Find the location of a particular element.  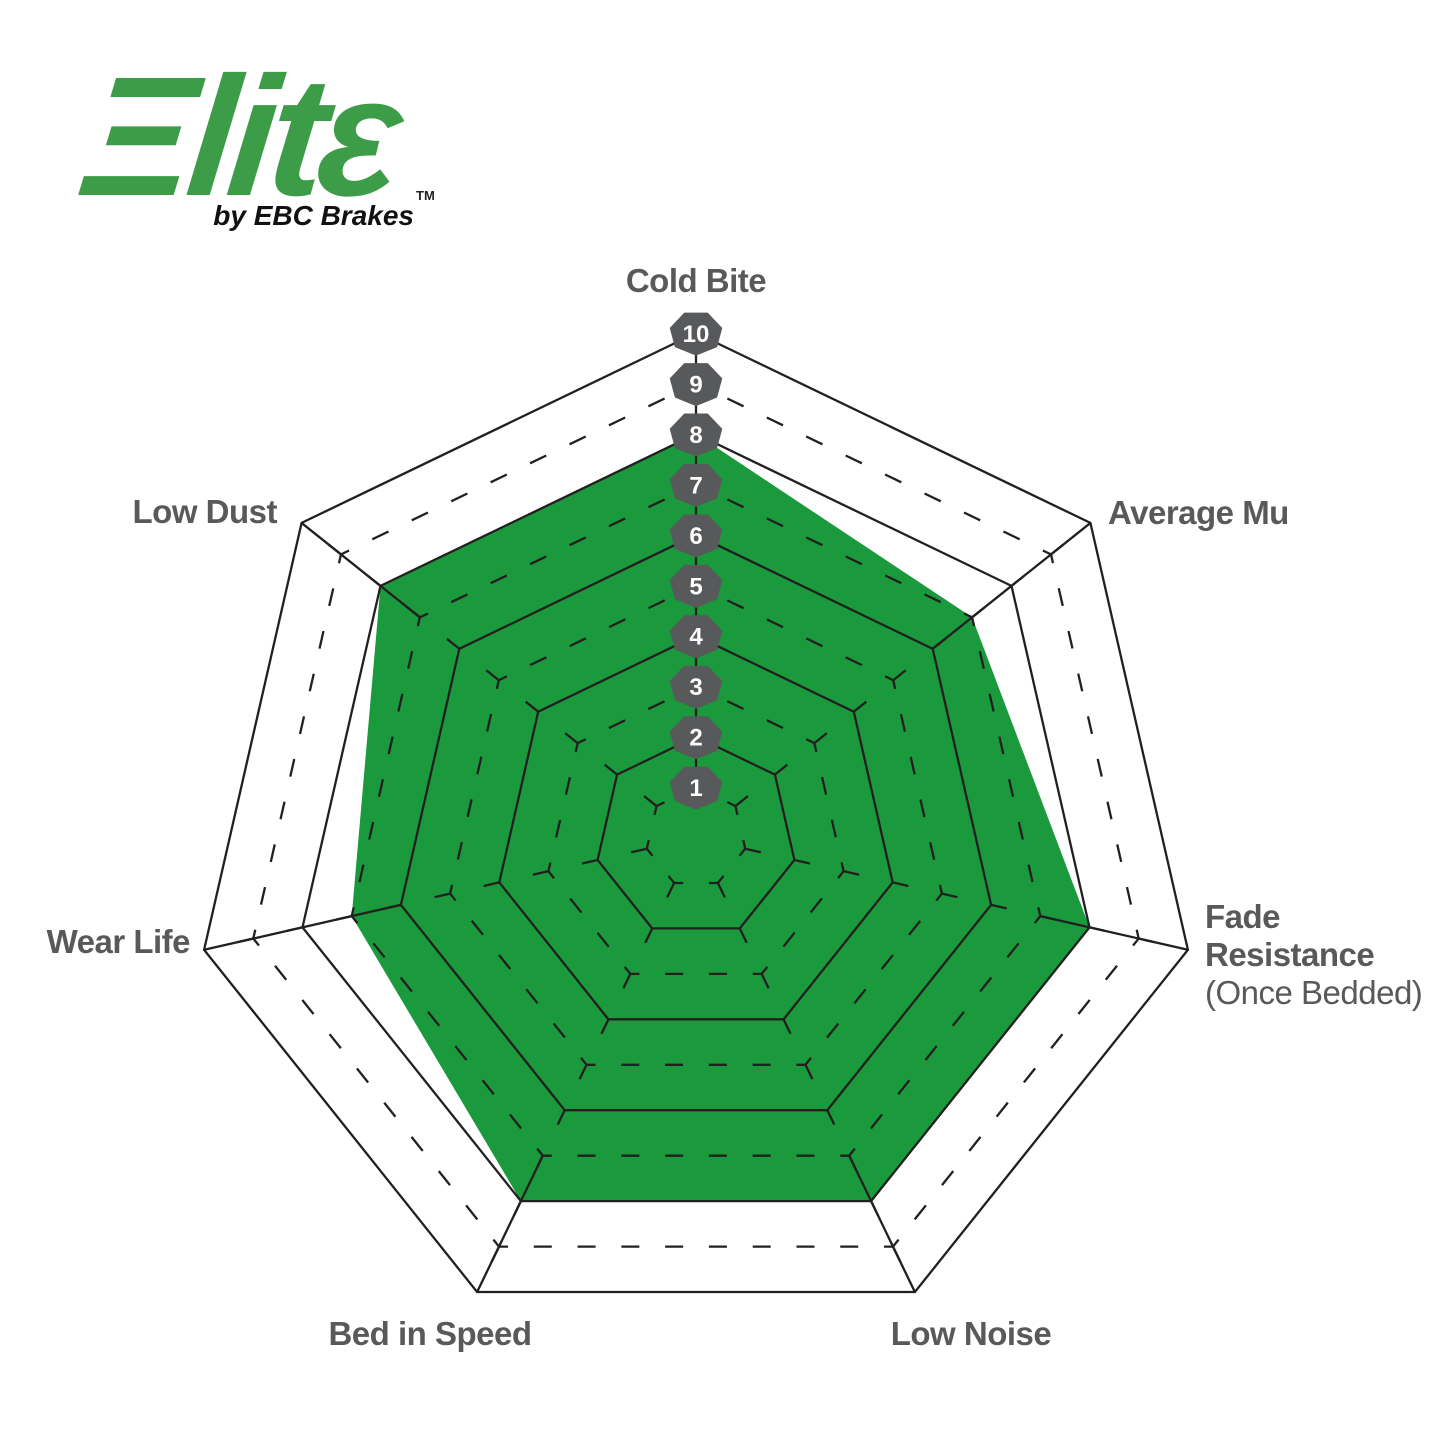

scale-badge-5: 5 is located at coordinates (696, 586).